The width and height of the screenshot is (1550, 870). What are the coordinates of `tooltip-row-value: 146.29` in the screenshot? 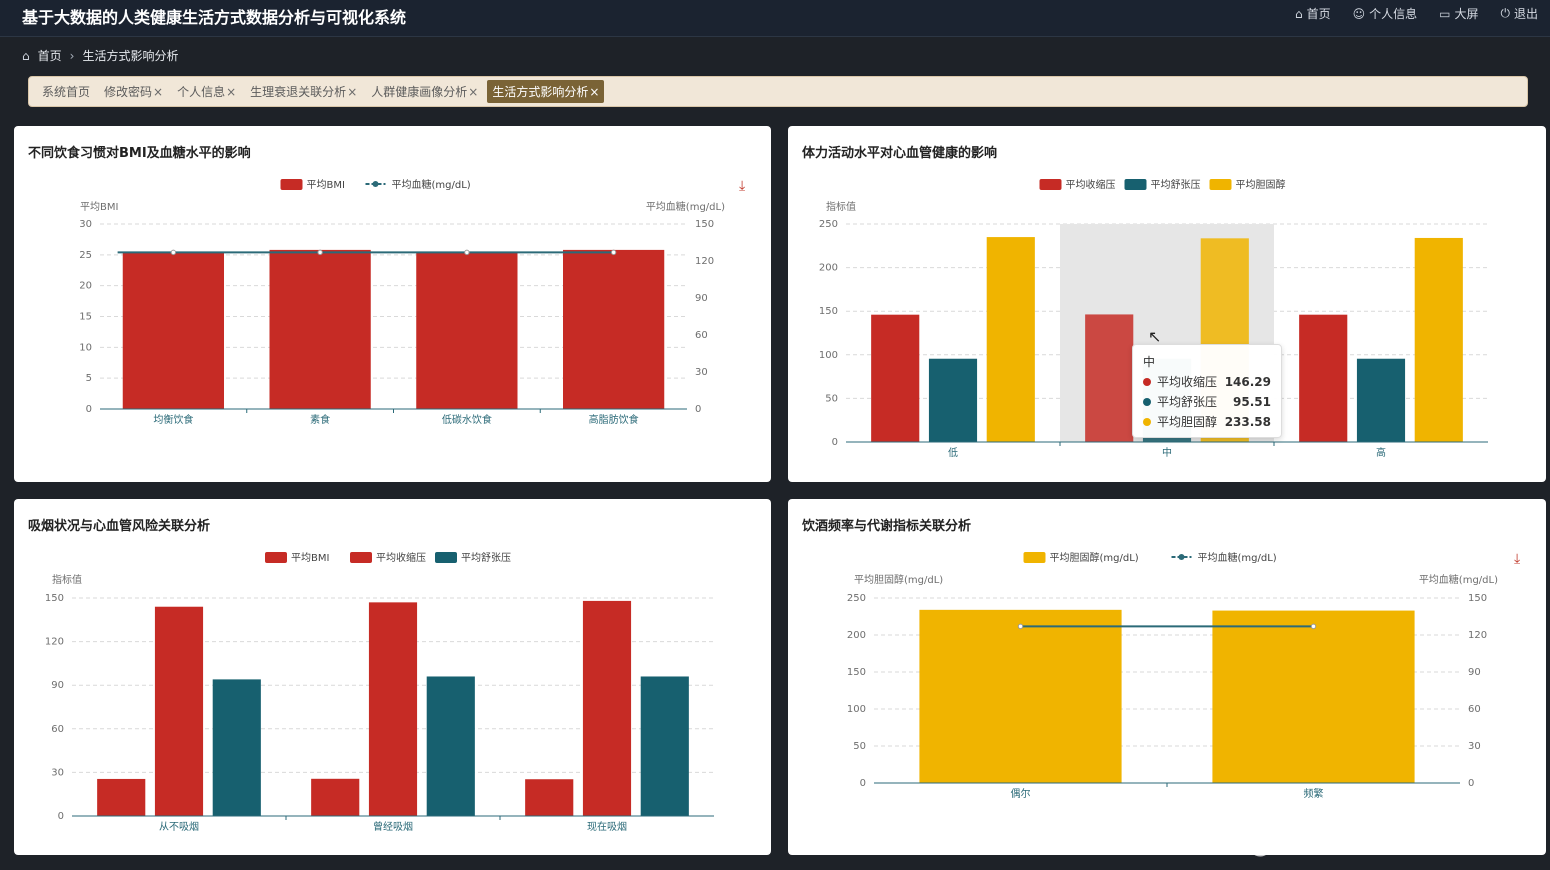 It's located at (1247, 381).